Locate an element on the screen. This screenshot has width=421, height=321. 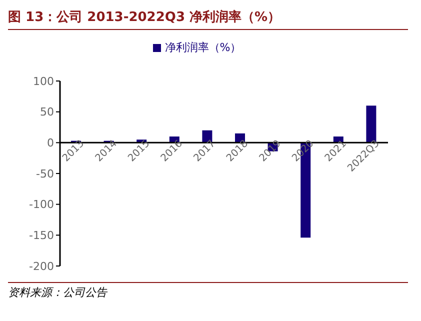
y-tick-label: 0 is located at coordinates (50, 143).